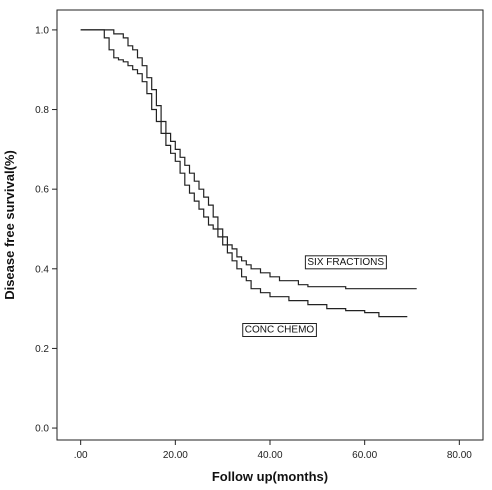 Image resolution: width=492 pixels, height=490 pixels. Describe the element at coordinates (314, 296) in the screenshot. I see `series-labels: SIX FRACTIONS CONC CHEMO` at that location.